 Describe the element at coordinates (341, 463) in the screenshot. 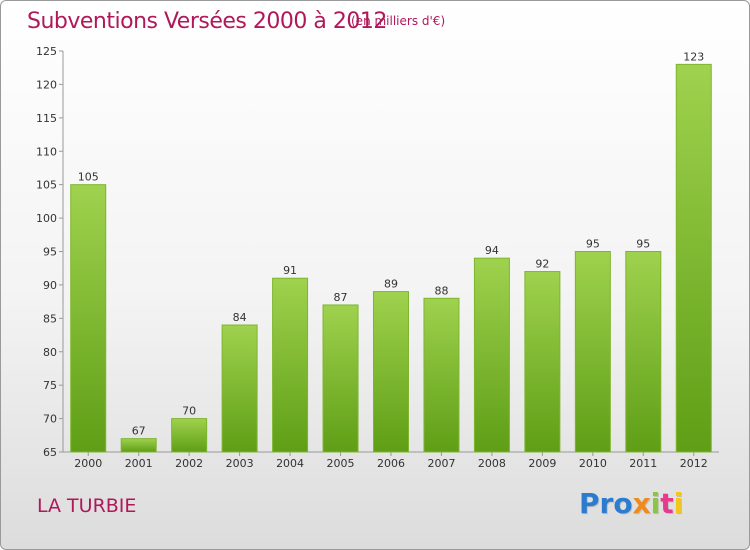

I see `x-tick-label: 2005` at that location.